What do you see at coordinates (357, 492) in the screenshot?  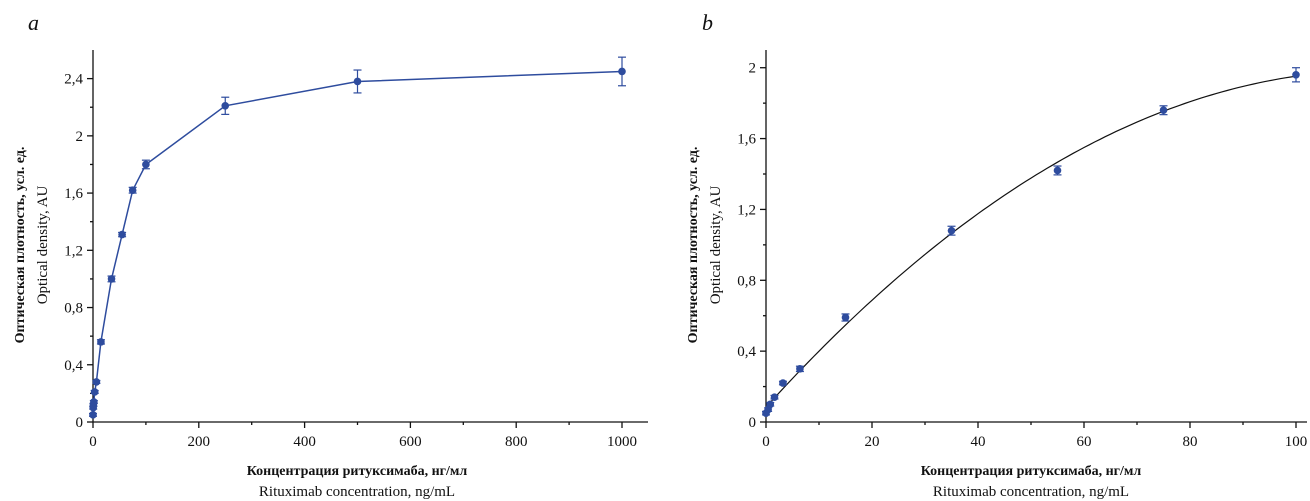 I see `panel-a-x-title-en: Rituximab concentration, ng/mL` at bounding box center [357, 492].